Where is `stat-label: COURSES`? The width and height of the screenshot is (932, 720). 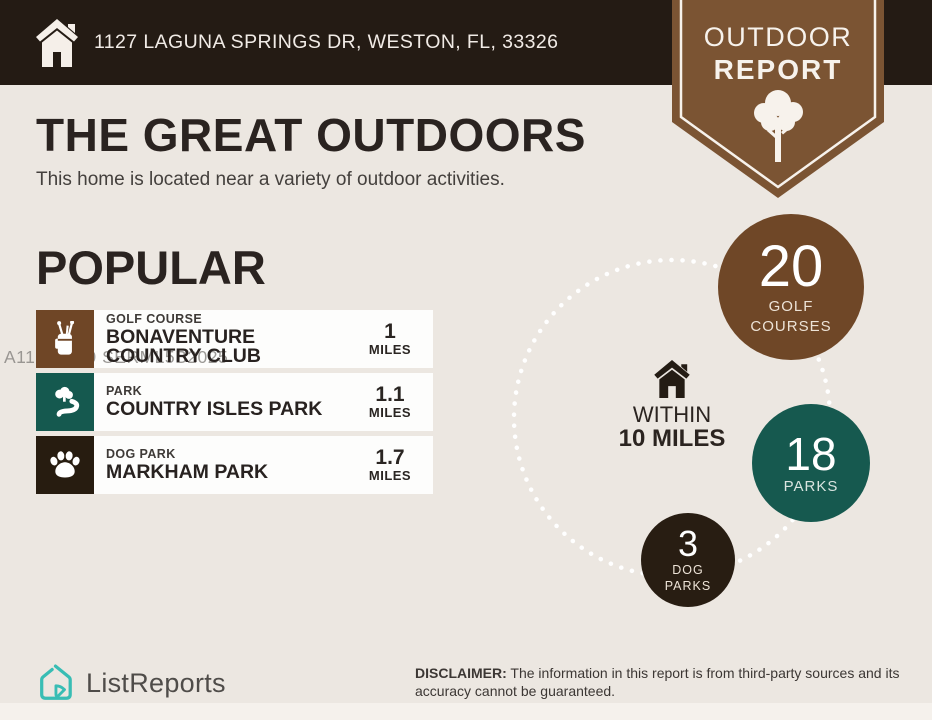 stat-label: COURSES is located at coordinates (791, 326).